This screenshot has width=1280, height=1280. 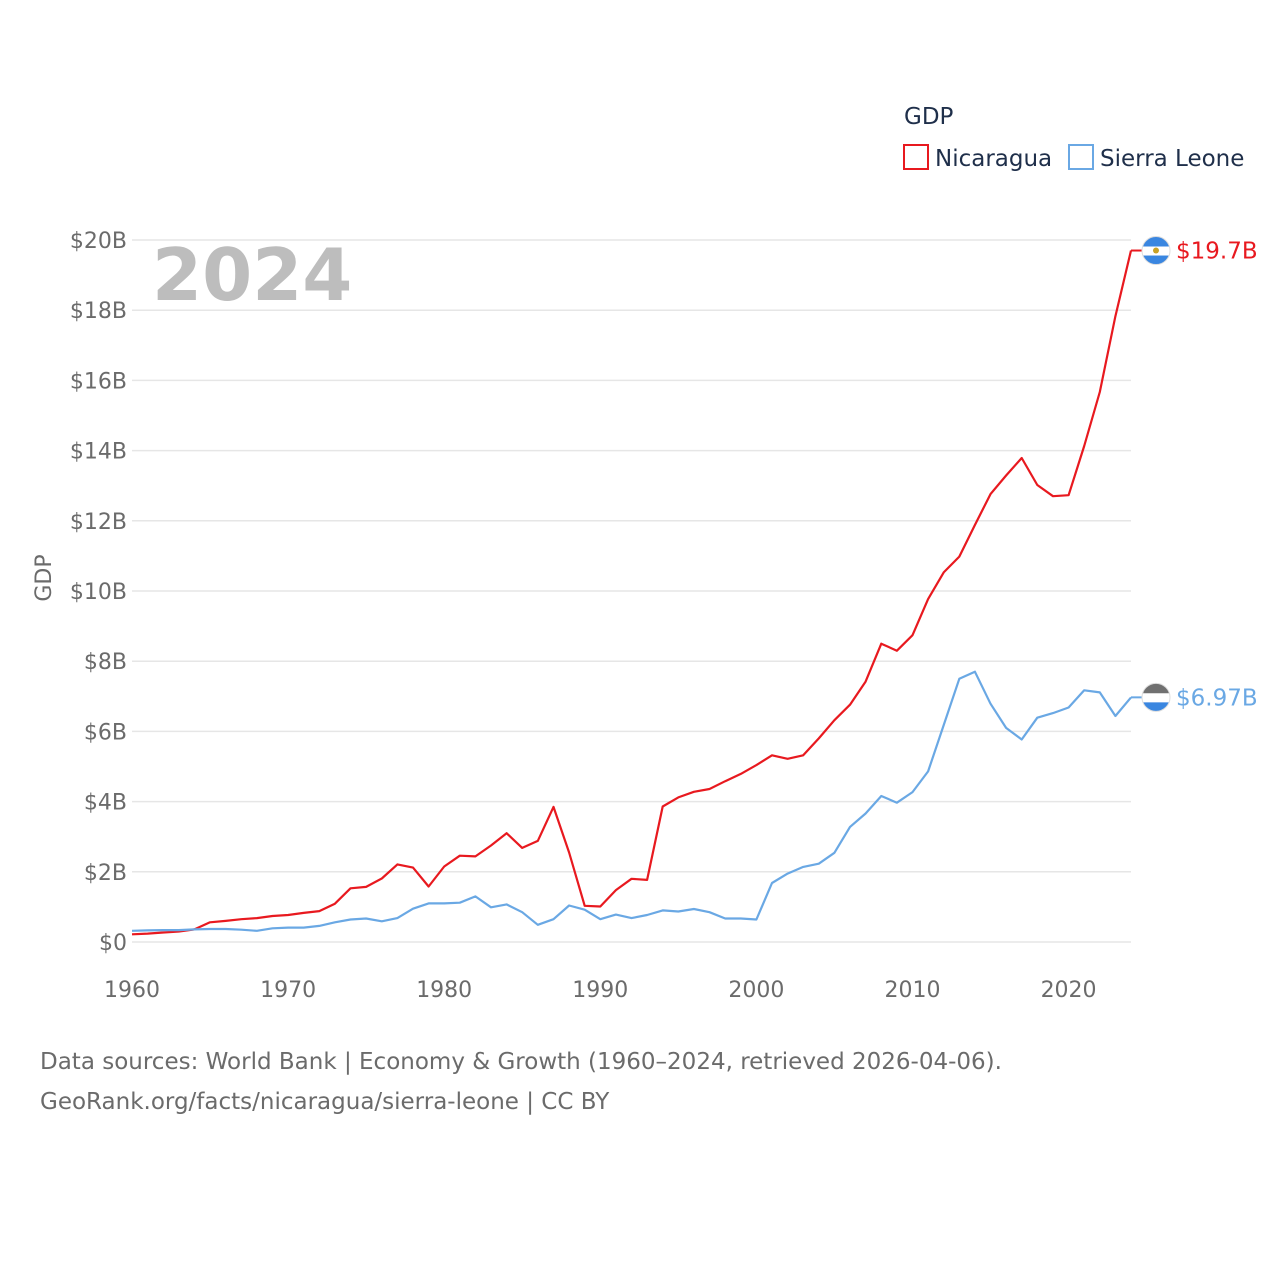 What do you see at coordinates (1156, 251) in the screenshot?
I see `flag-icon-nicaragua` at bounding box center [1156, 251].